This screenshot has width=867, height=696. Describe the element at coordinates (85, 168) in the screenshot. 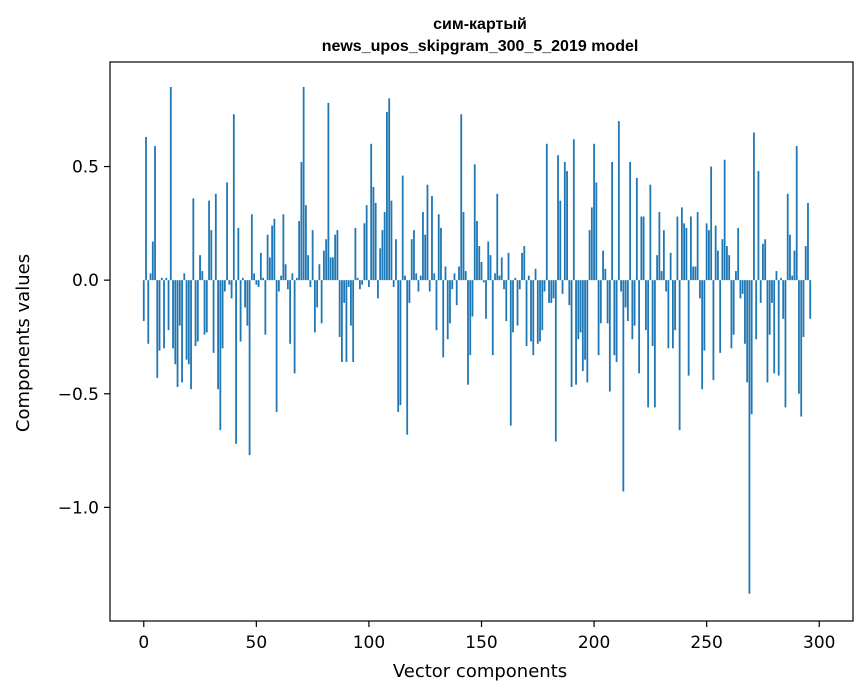

I see `y-tick-label: 0.5` at that location.